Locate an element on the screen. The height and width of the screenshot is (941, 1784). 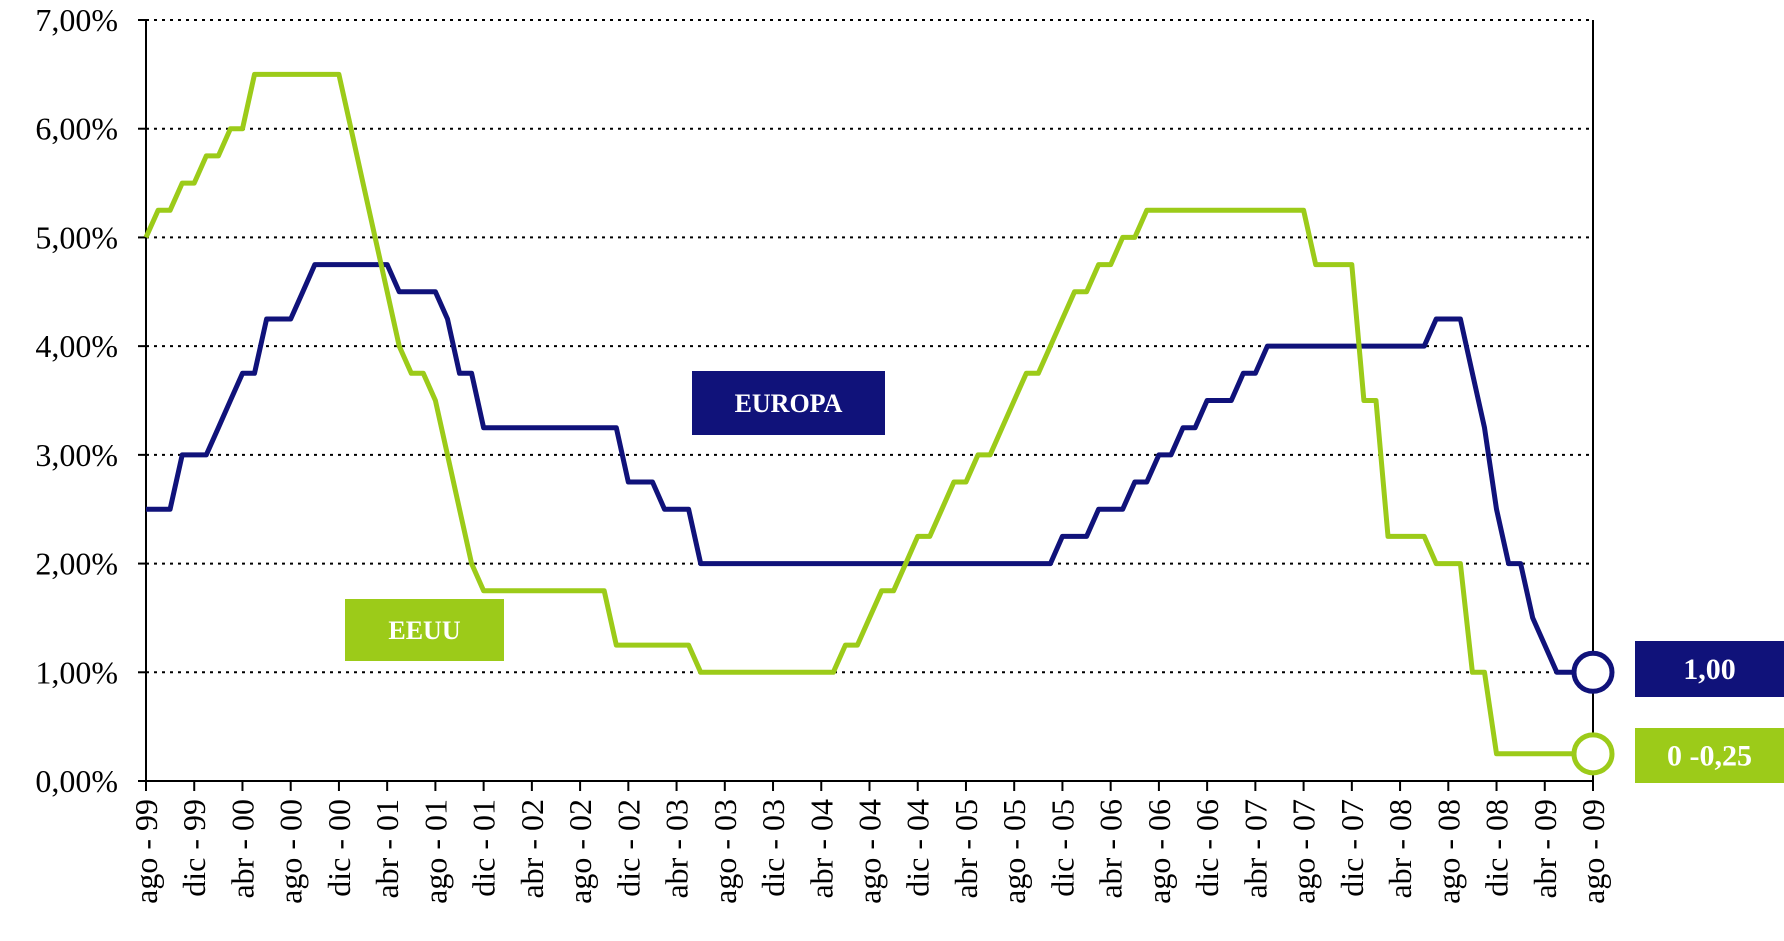
x-tick-label: ago - 08 is located at coordinates (1448, 851).